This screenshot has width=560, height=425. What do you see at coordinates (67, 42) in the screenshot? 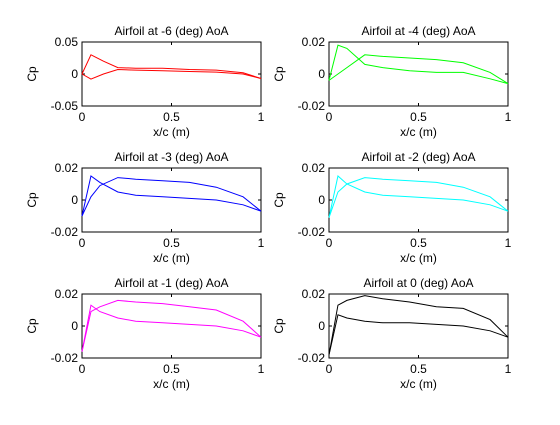
I see `y-tick-label: 0.05` at bounding box center [67, 42].